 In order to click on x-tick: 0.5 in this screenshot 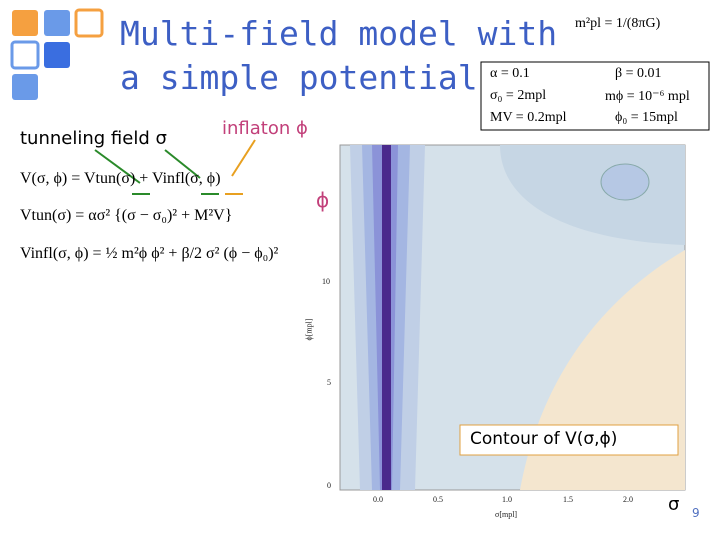, I will do `click(438, 499)`.